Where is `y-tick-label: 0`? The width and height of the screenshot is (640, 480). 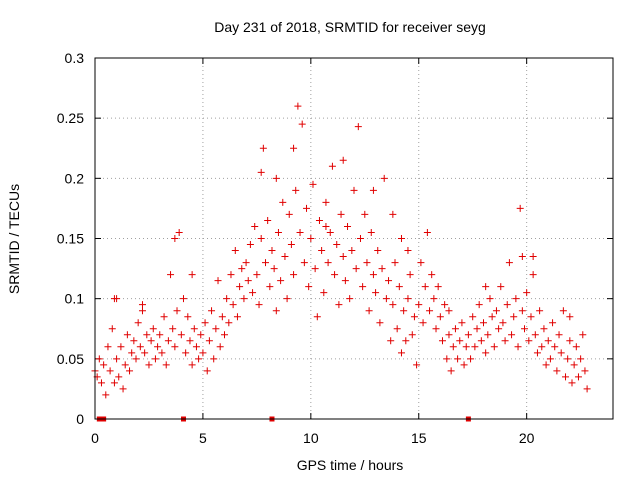
y-tick-label: 0 is located at coordinates (80, 419).